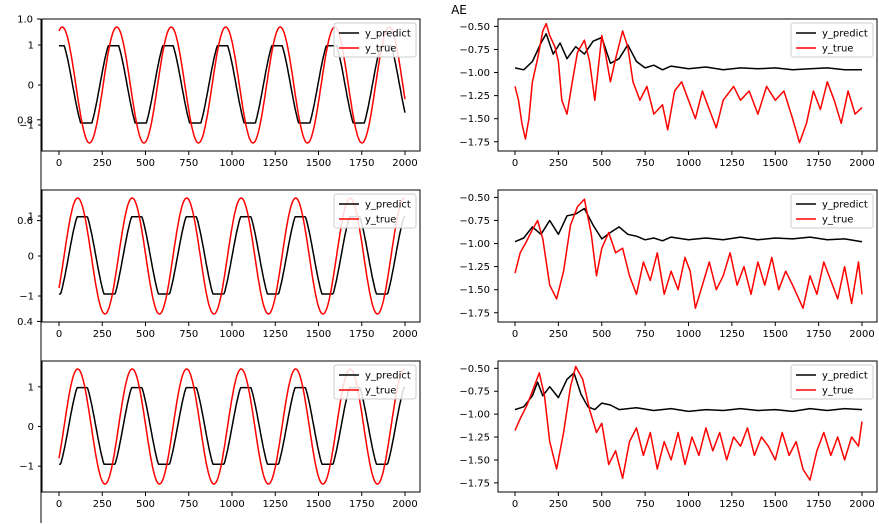 The height and width of the screenshot is (524, 879). I want to click on y-tick-label: 1, so click(31, 217).